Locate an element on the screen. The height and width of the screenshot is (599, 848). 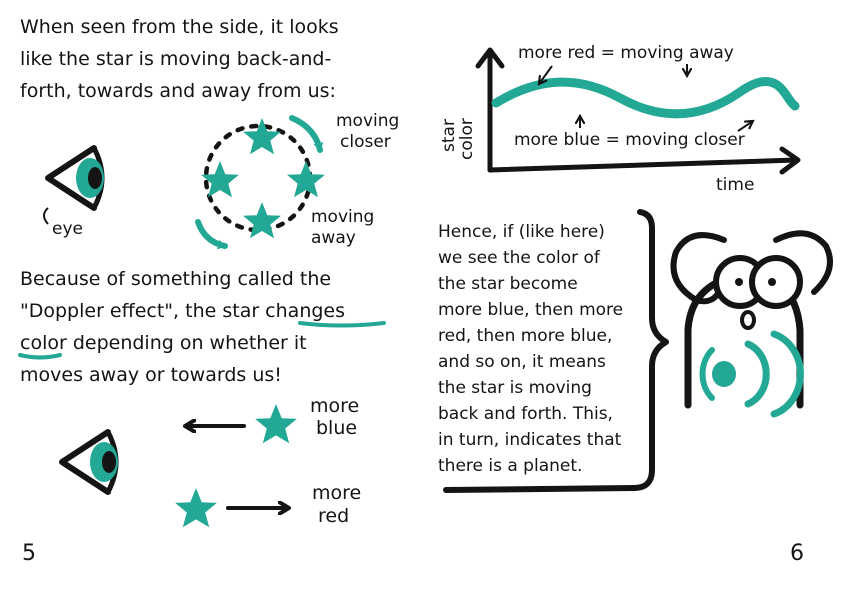
conclusion-line-2: we see the color of is located at coordinates (519, 258).